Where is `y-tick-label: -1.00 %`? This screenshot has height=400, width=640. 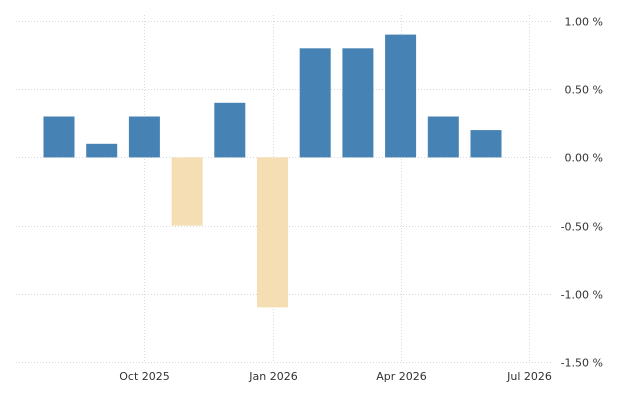
y-tick-label: -1.00 % is located at coordinates (582, 295).